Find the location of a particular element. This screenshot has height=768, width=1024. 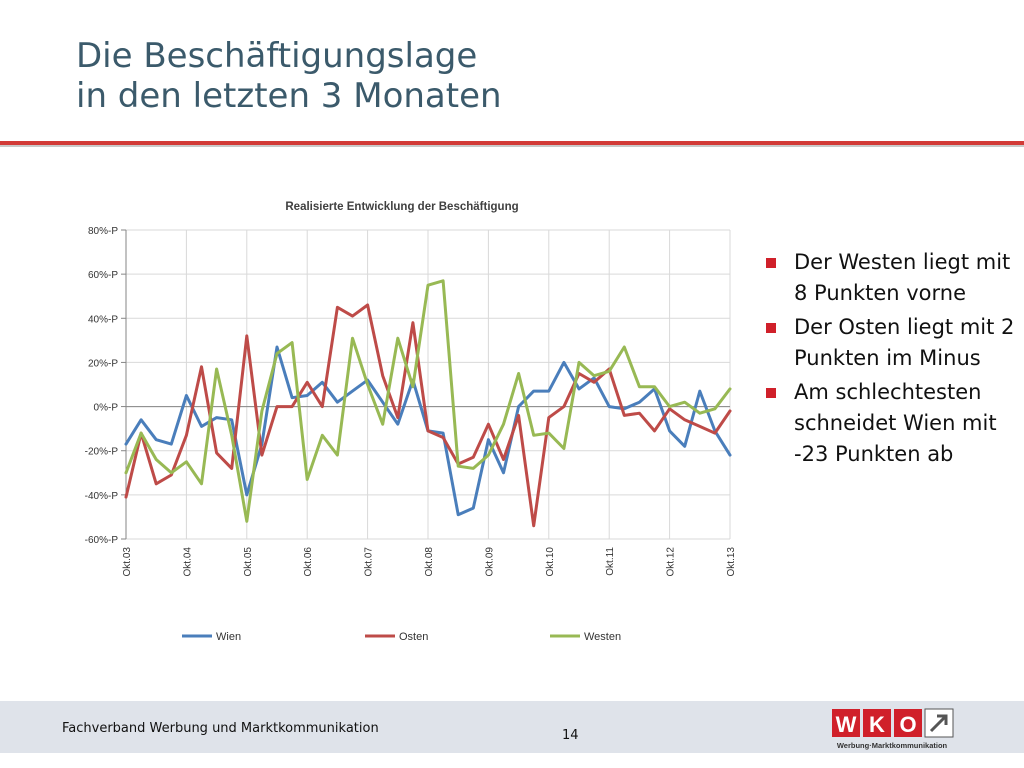

logo-box-k is located at coordinates (877, 723).